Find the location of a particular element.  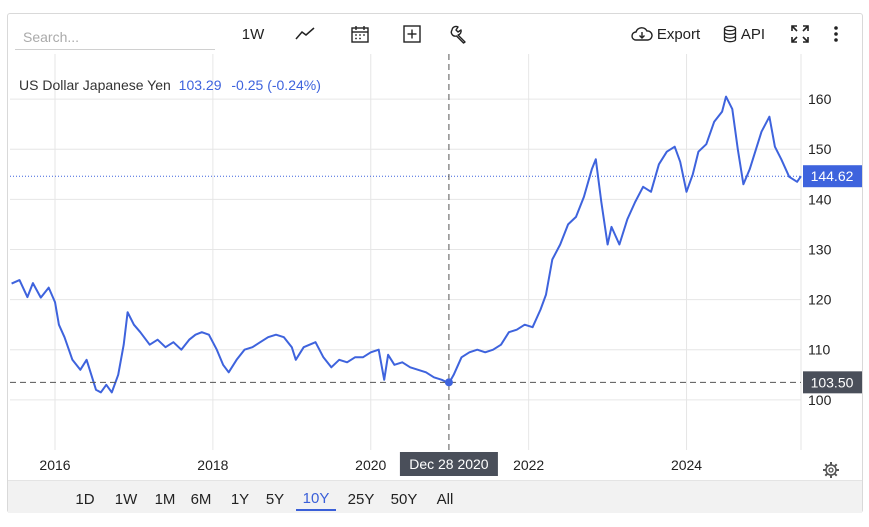

api-button: API is located at coordinates (744, 34).